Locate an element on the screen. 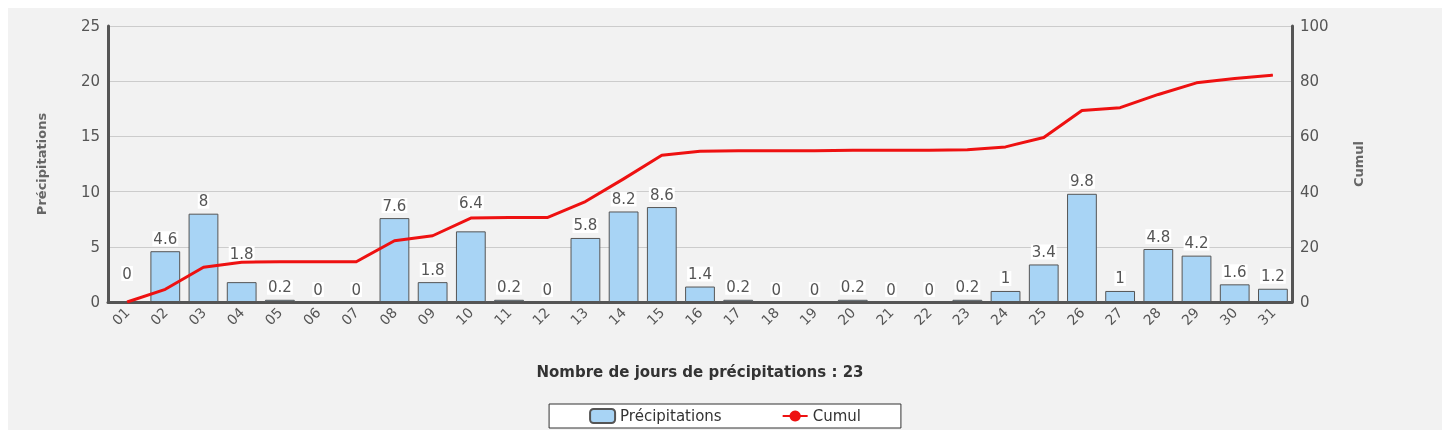  data-label: 9.8 is located at coordinates (1082, 181).